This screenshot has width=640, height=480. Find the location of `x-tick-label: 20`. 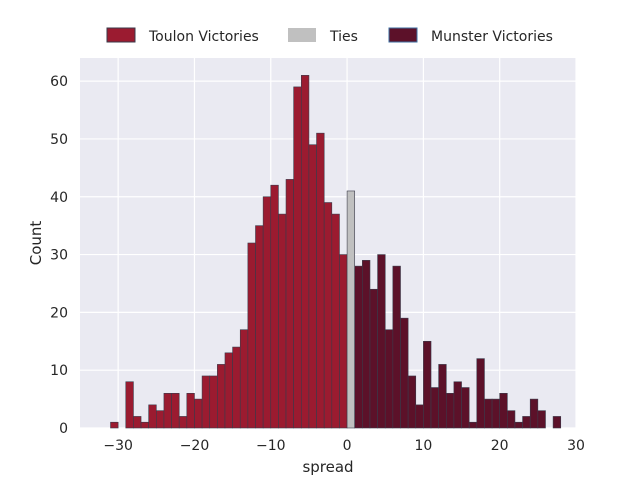

x-tick-label: 20 is located at coordinates (500, 446).